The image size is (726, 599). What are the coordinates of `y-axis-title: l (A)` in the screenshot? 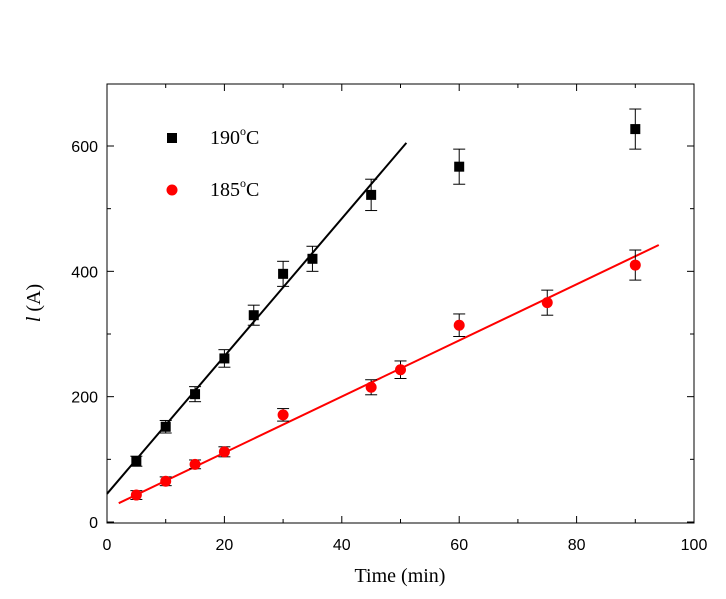 It's located at (34, 303).